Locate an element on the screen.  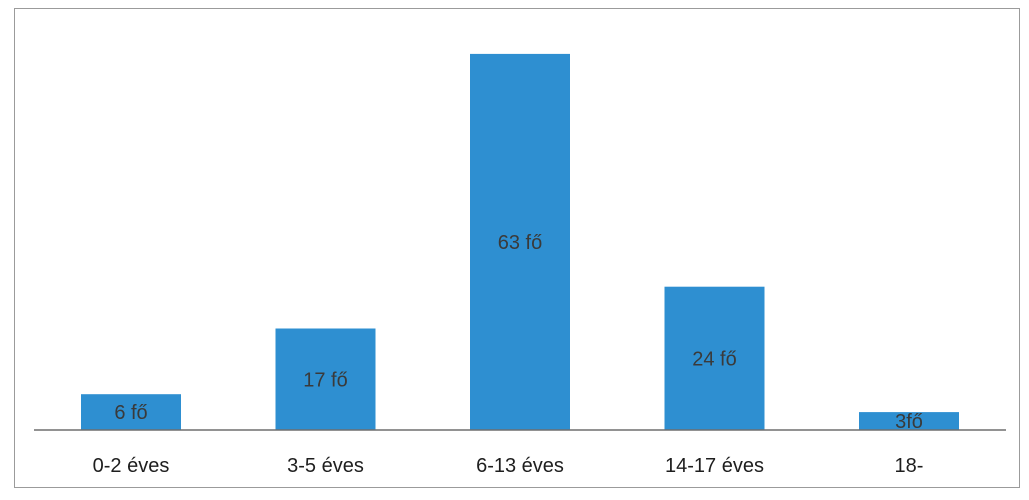
category-label-4: 18- is located at coordinates (909, 466).